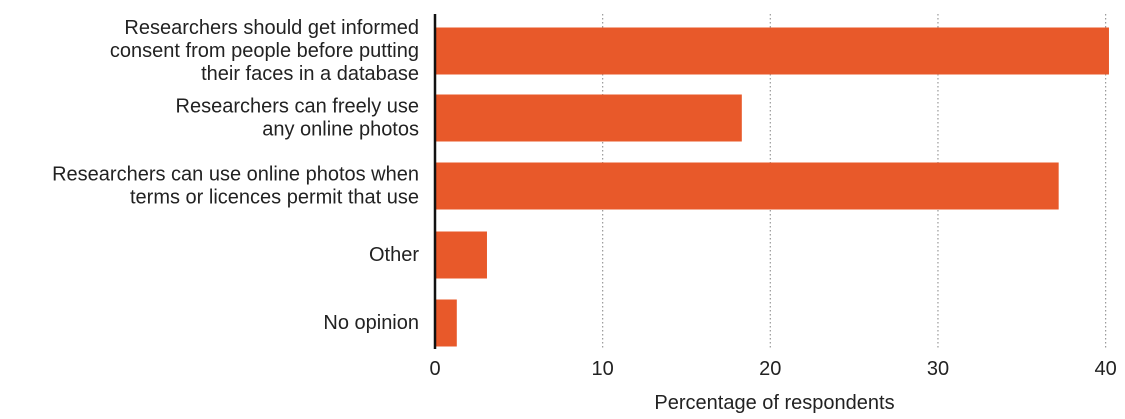  Describe the element at coordinates (297, 107) in the screenshot. I see `category-label-1-line-0: Researchers can freely use` at that location.